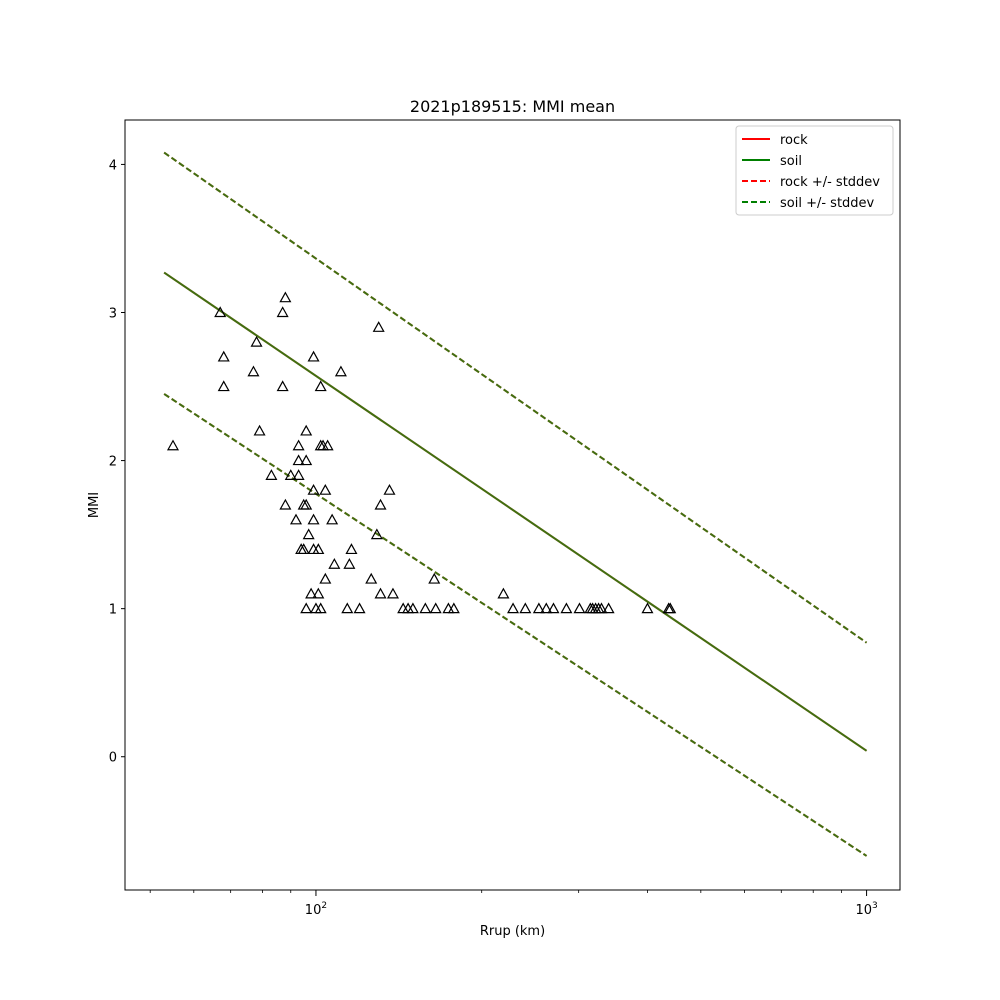 This screenshot has height=1000, width=1000. Describe the element at coordinates (113, 165) in the screenshot. I see `y-tick-label: 4` at that location.